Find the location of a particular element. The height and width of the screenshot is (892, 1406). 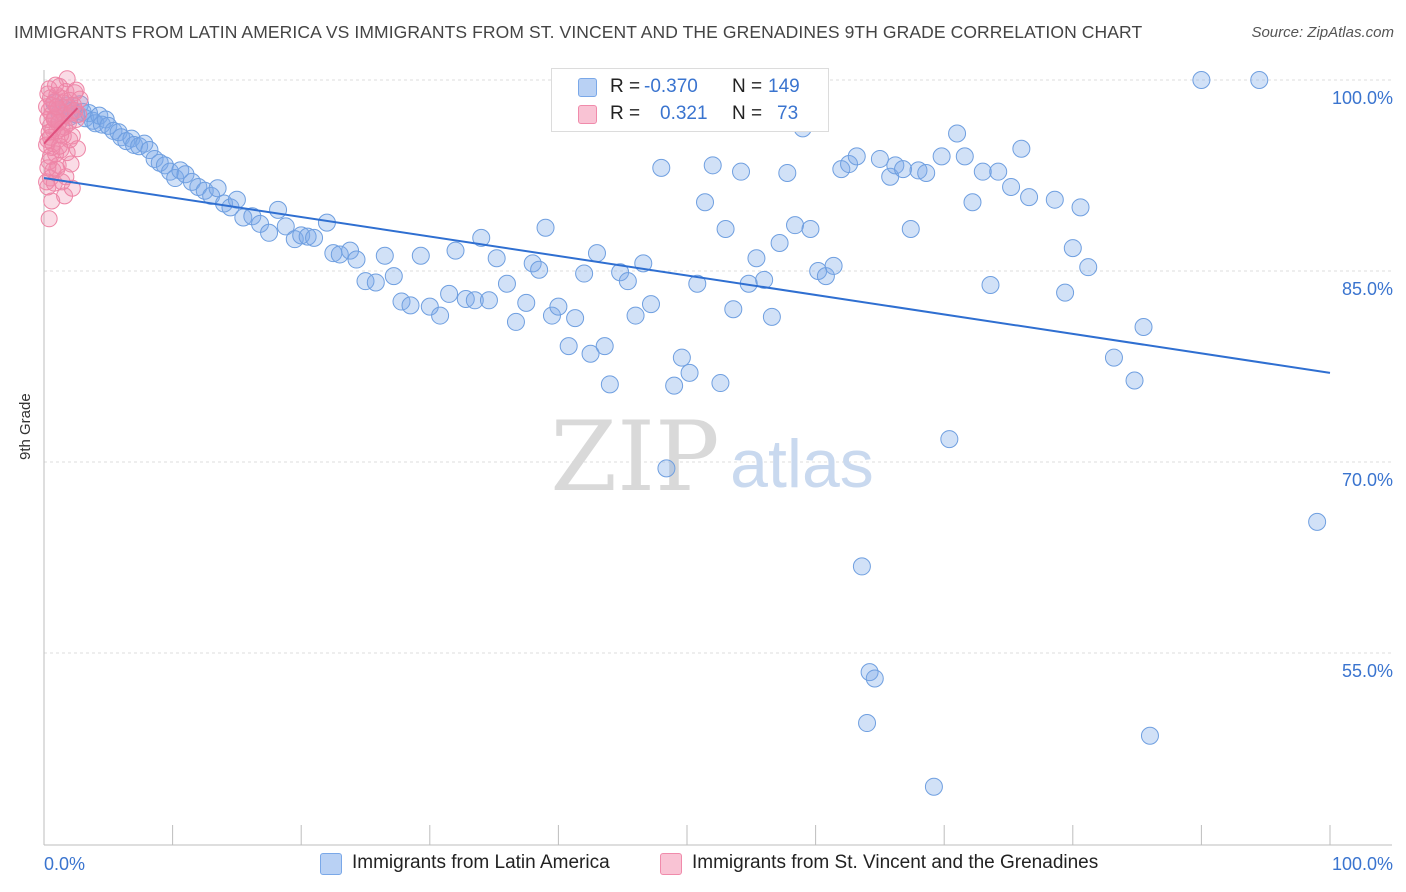

trend-line-stvincent is located at coordinates (61, 126).